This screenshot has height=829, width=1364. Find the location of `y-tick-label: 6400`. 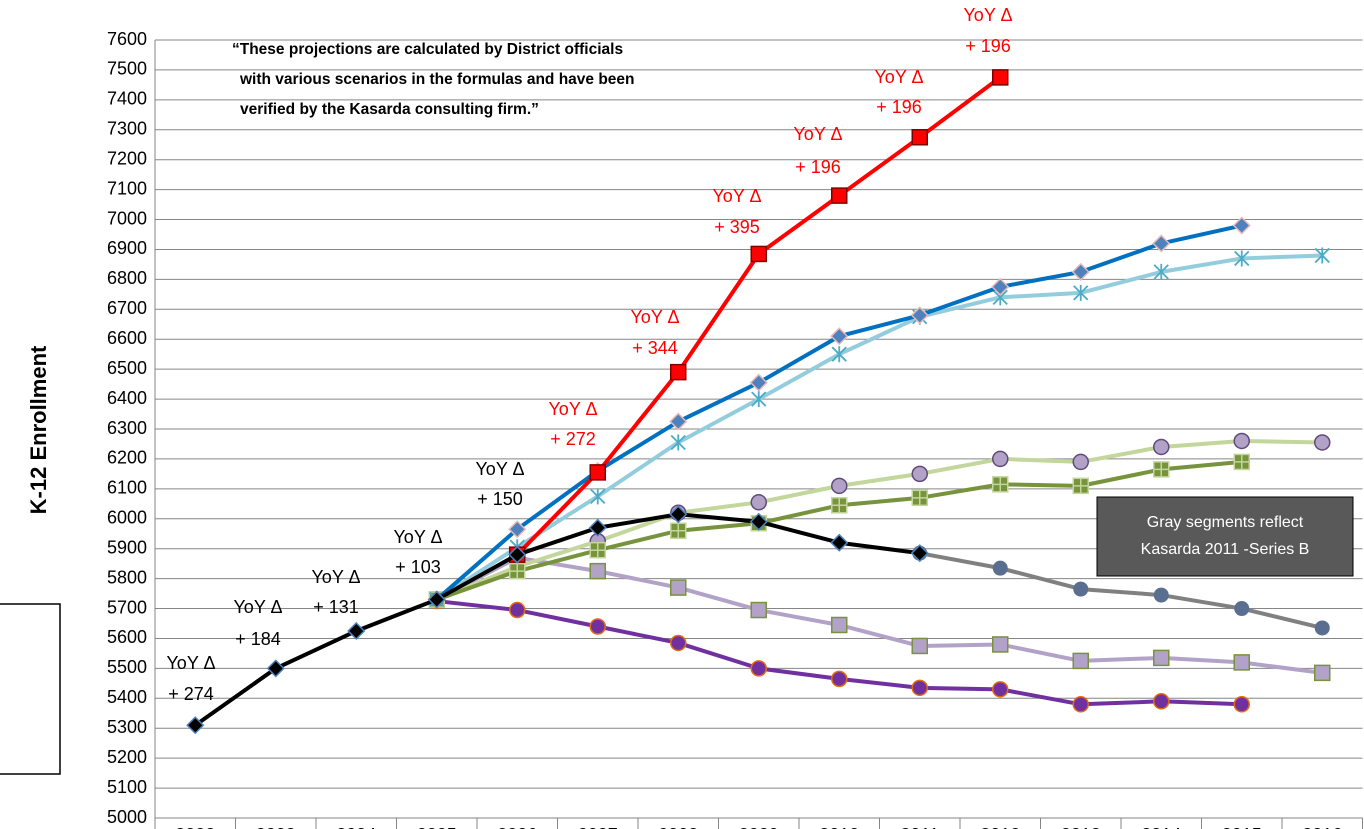

y-tick-label: 6400 is located at coordinates (127, 398).